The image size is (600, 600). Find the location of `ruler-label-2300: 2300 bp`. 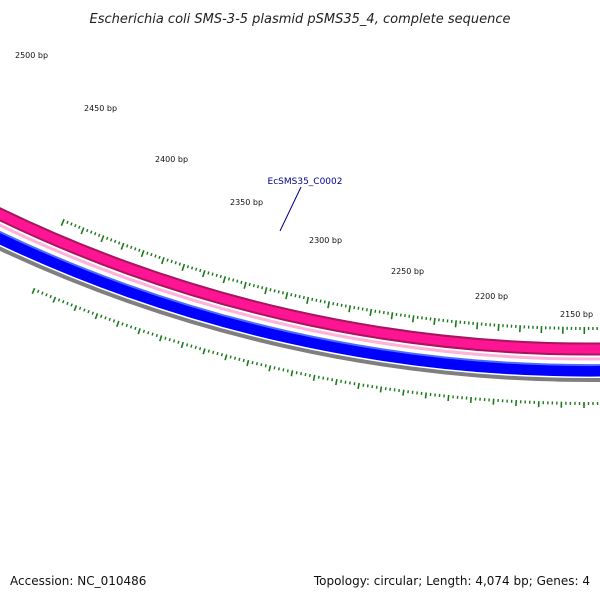

ruler-label-2300: 2300 bp is located at coordinates (325, 240).